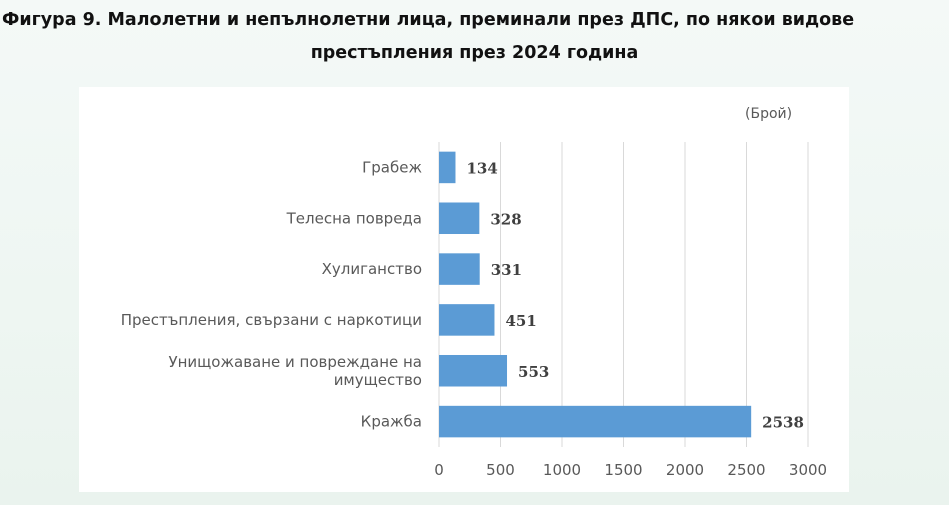 This screenshot has height=505, width=949. I want to click on value-label-2: 331, so click(506, 270).